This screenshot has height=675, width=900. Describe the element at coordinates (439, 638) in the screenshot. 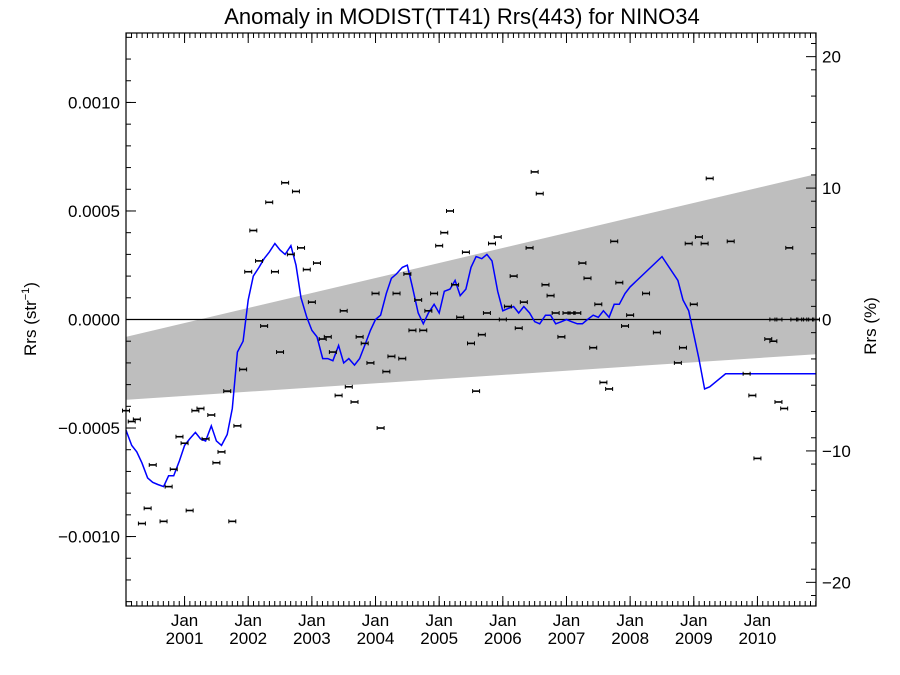

I see `x-tick-label-year: 2005` at that location.